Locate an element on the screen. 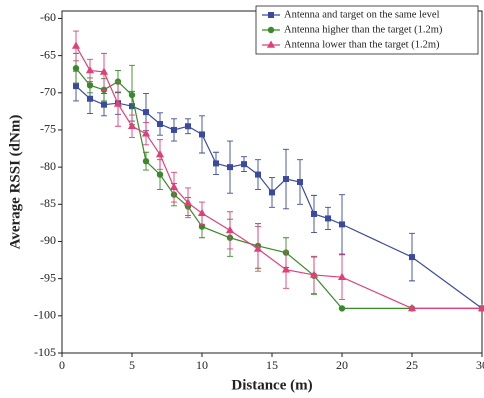  y-tick-label: -65 is located at coordinates (48, 54).